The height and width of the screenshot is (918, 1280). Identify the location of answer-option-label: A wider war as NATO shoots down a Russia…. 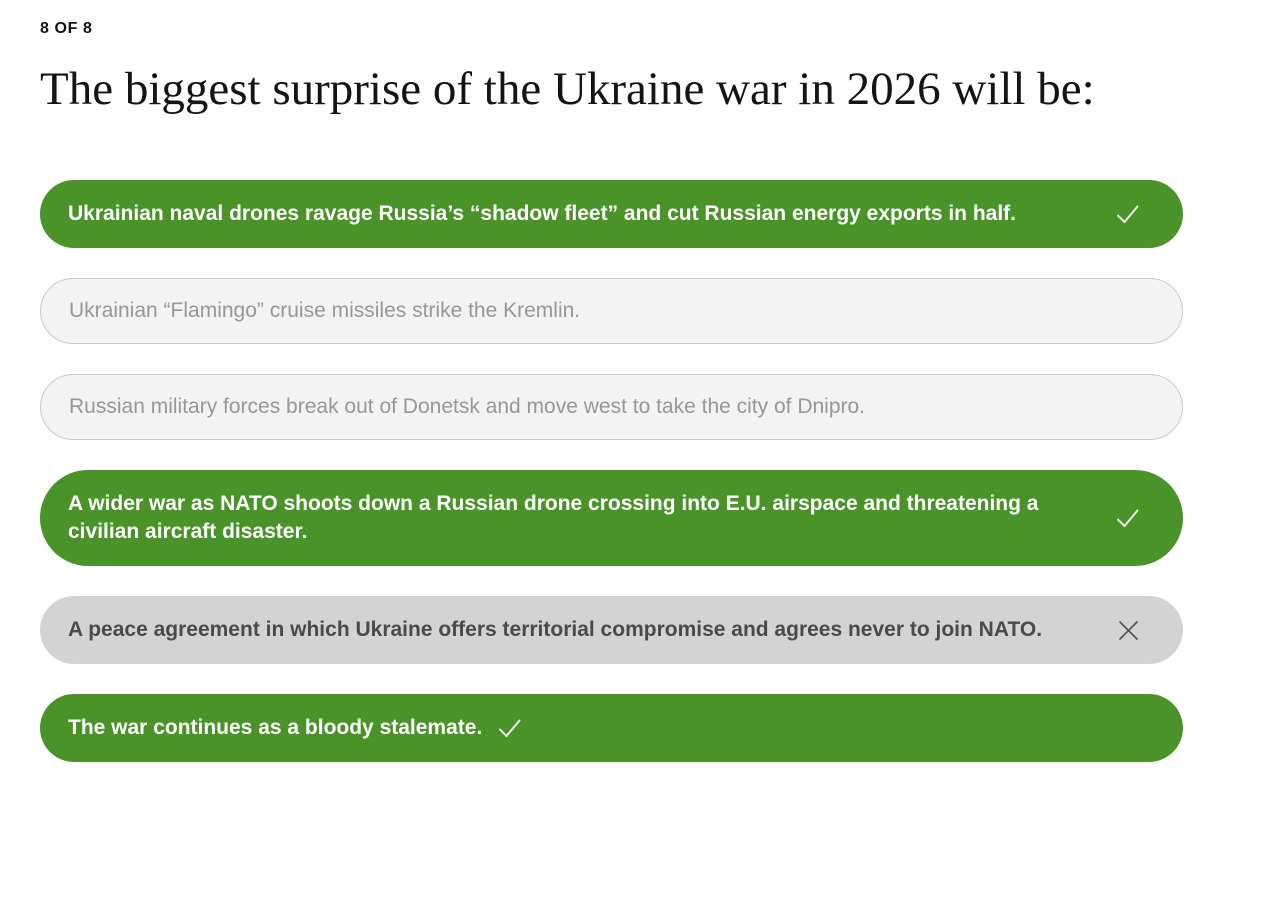
(553, 517).